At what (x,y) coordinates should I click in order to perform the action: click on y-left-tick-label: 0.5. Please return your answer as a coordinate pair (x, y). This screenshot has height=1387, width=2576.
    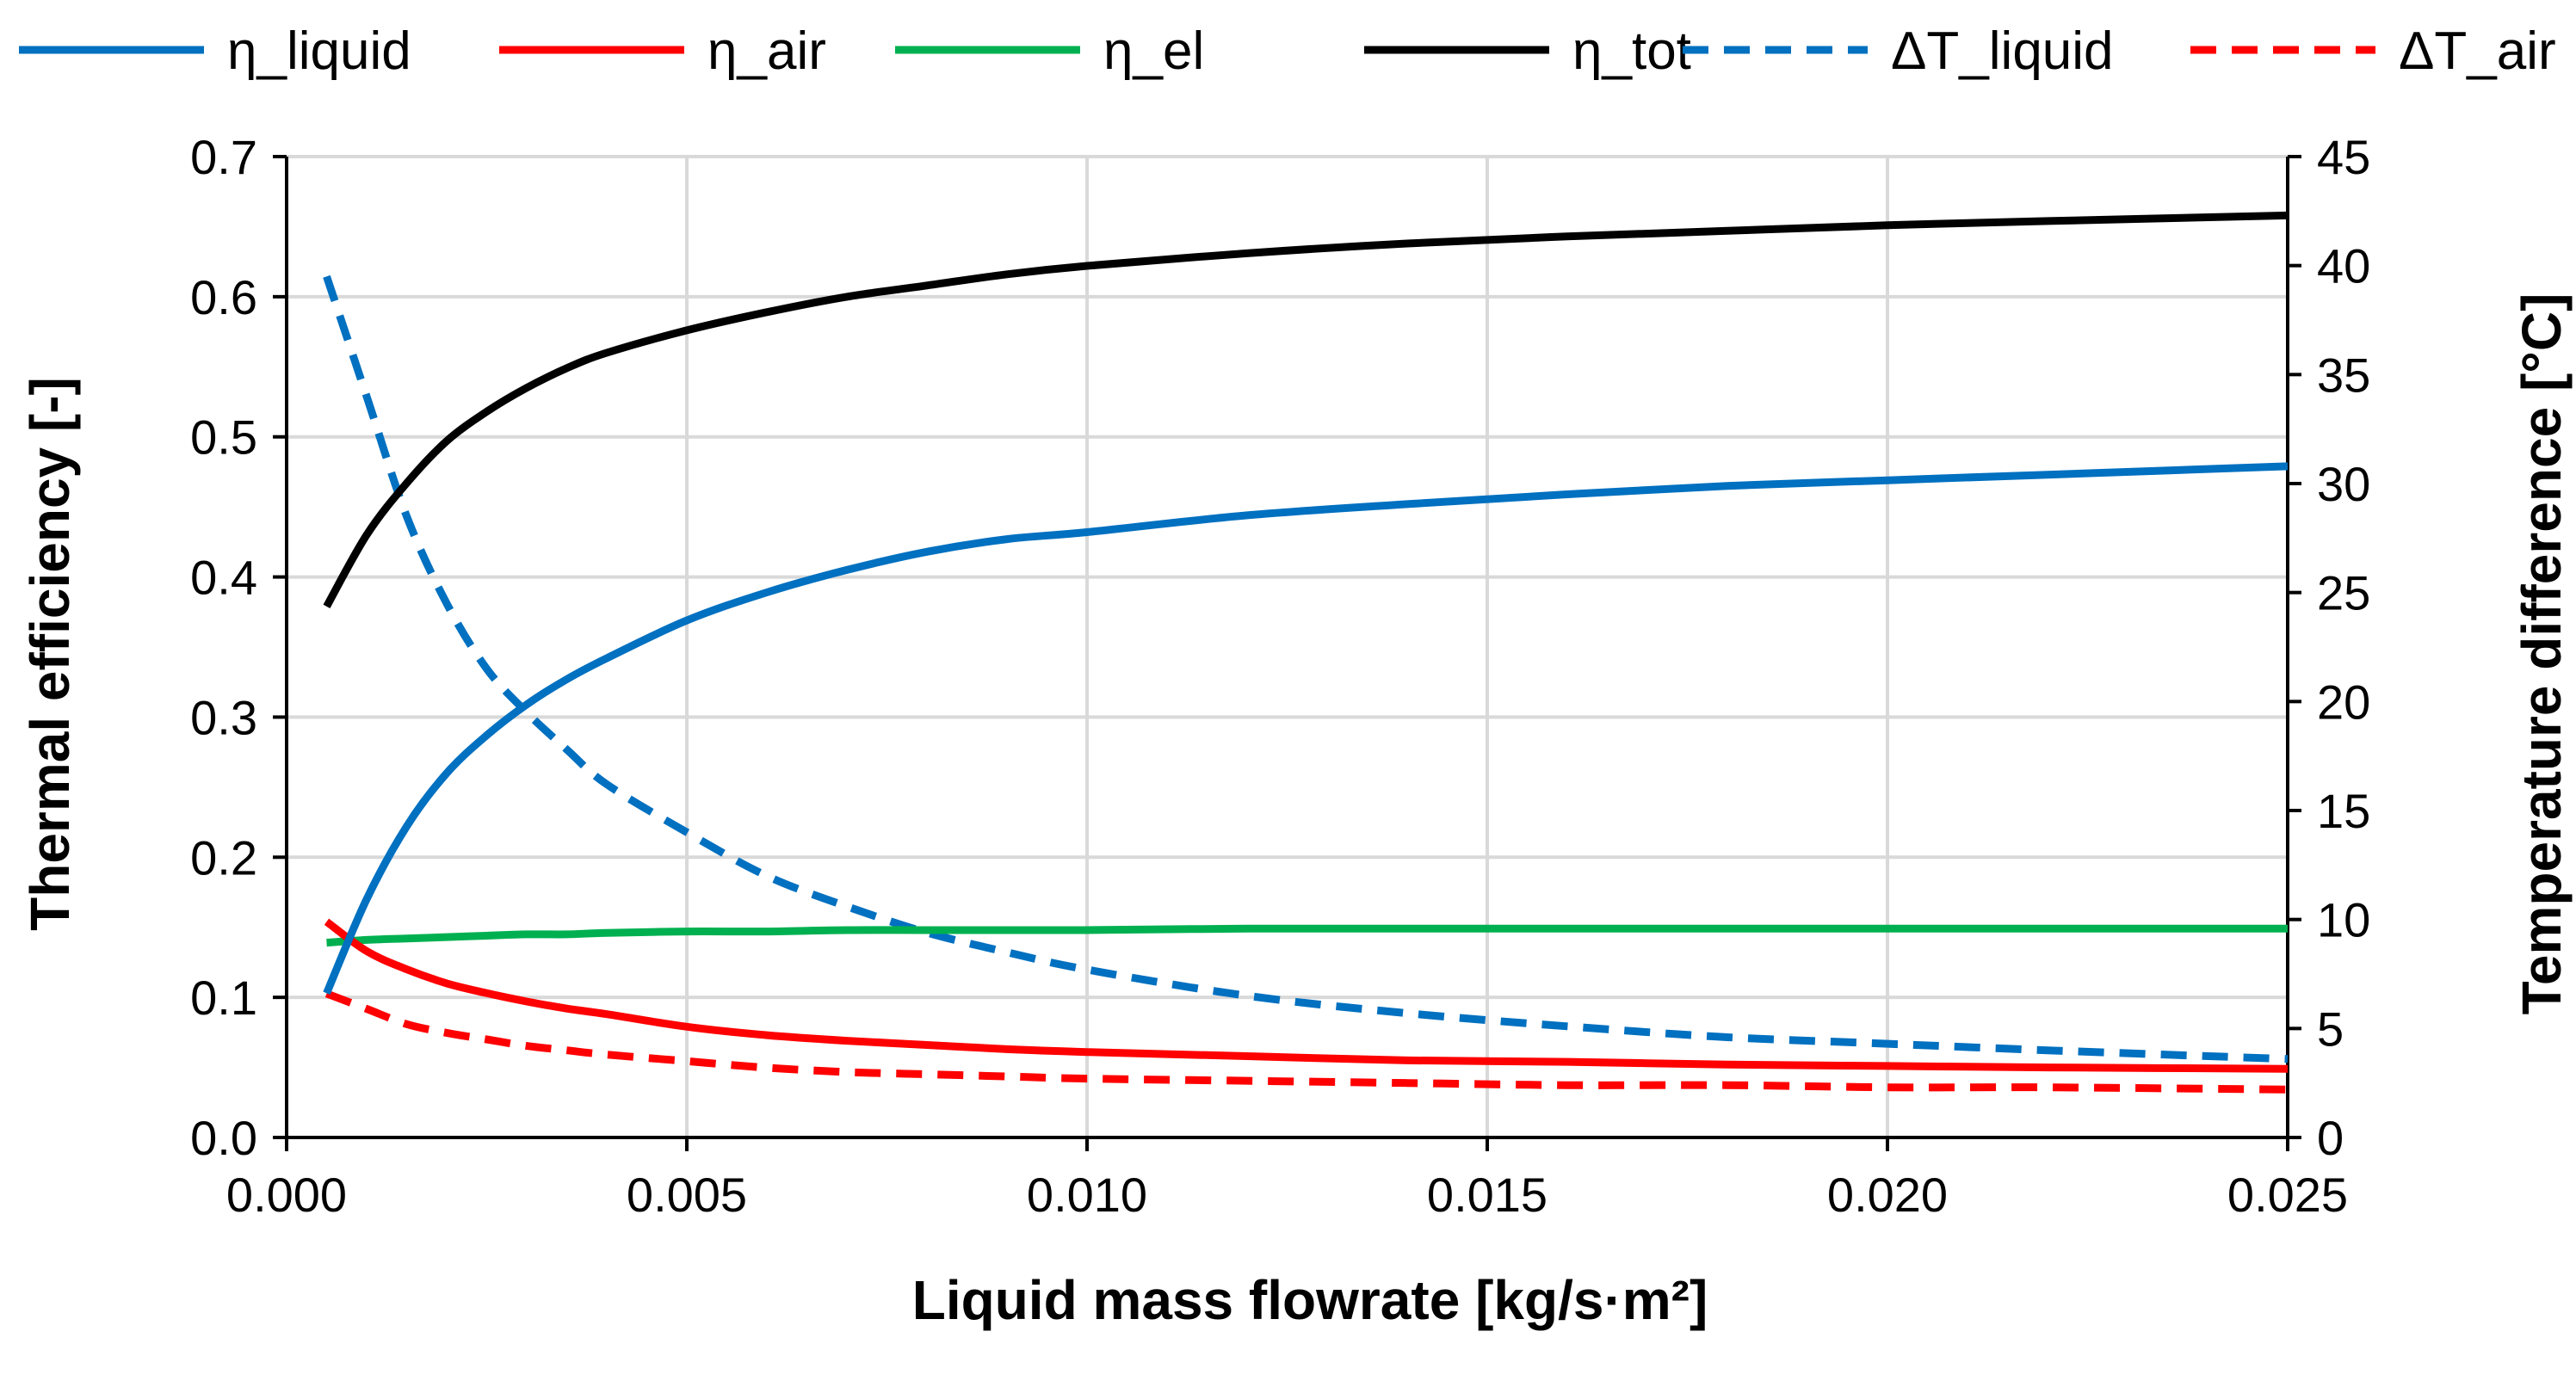
    Looking at the image, I should click on (223, 437).